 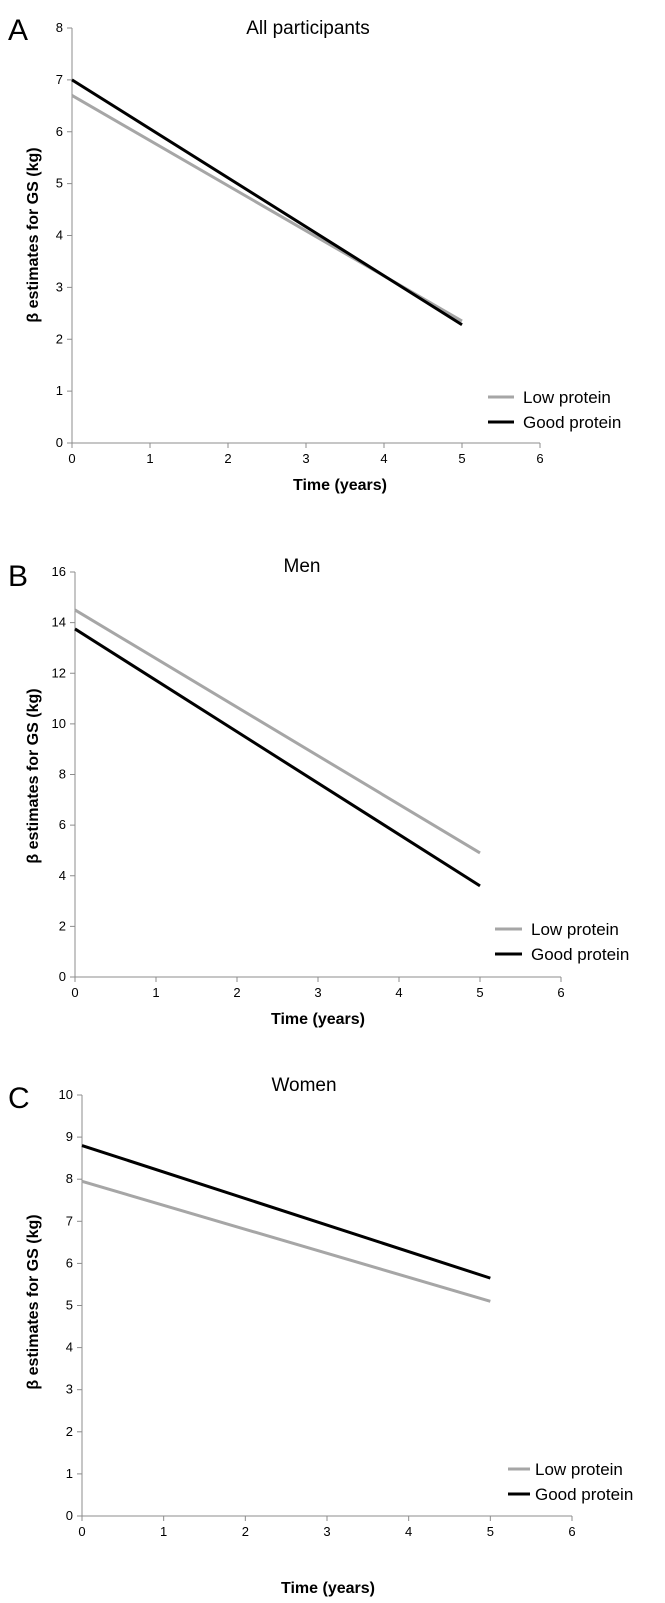 I want to click on panel-letter: C, so click(x=19, y=1098).